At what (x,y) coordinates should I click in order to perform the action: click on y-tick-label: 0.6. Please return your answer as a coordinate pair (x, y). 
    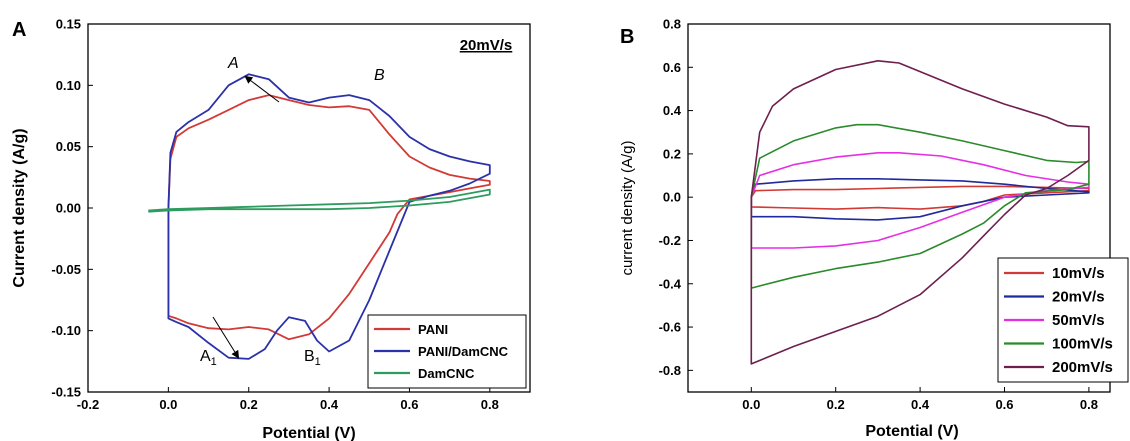
    Looking at the image, I should click on (672, 67).